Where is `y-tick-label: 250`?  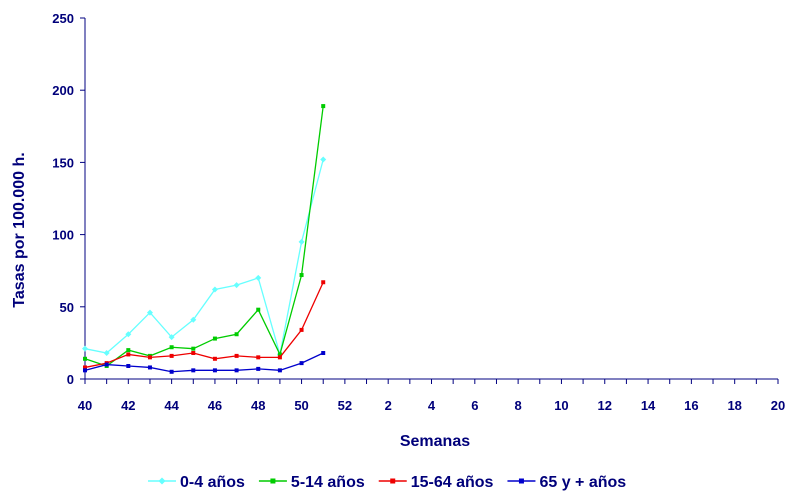
y-tick-label: 250 is located at coordinates (63, 18).